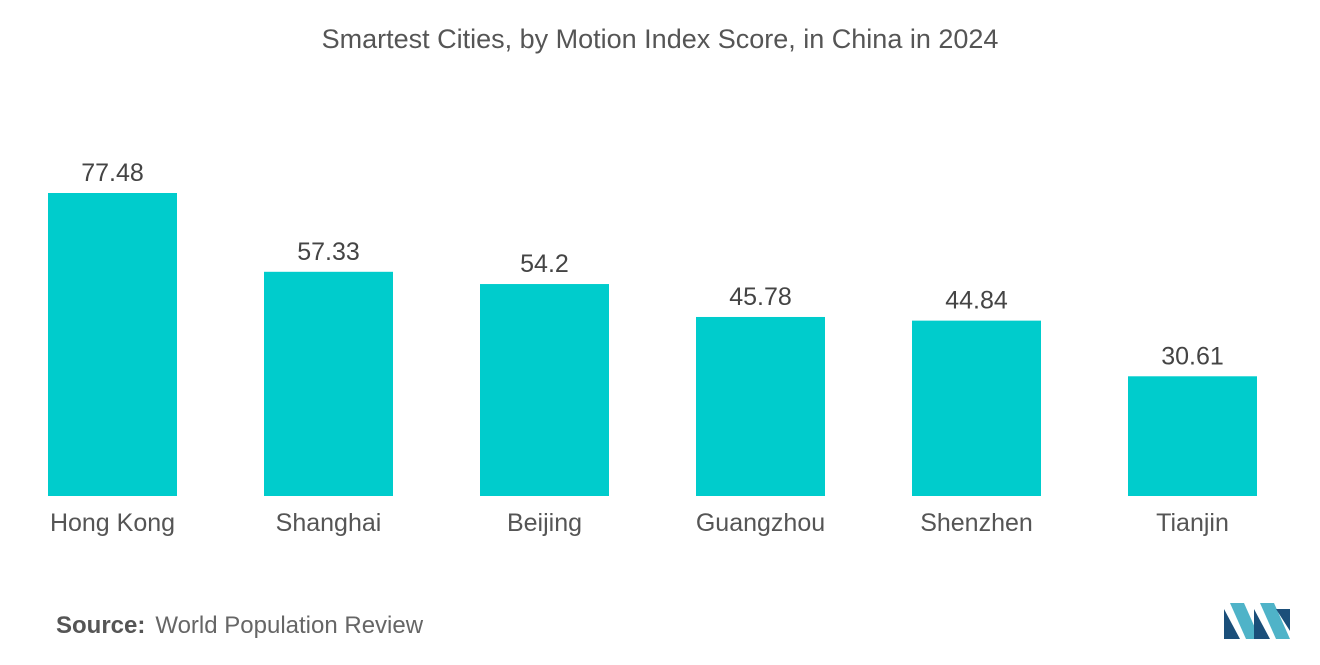 The image size is (1320, 665). I want to click on bar-shenzhen, so click(976, 408).